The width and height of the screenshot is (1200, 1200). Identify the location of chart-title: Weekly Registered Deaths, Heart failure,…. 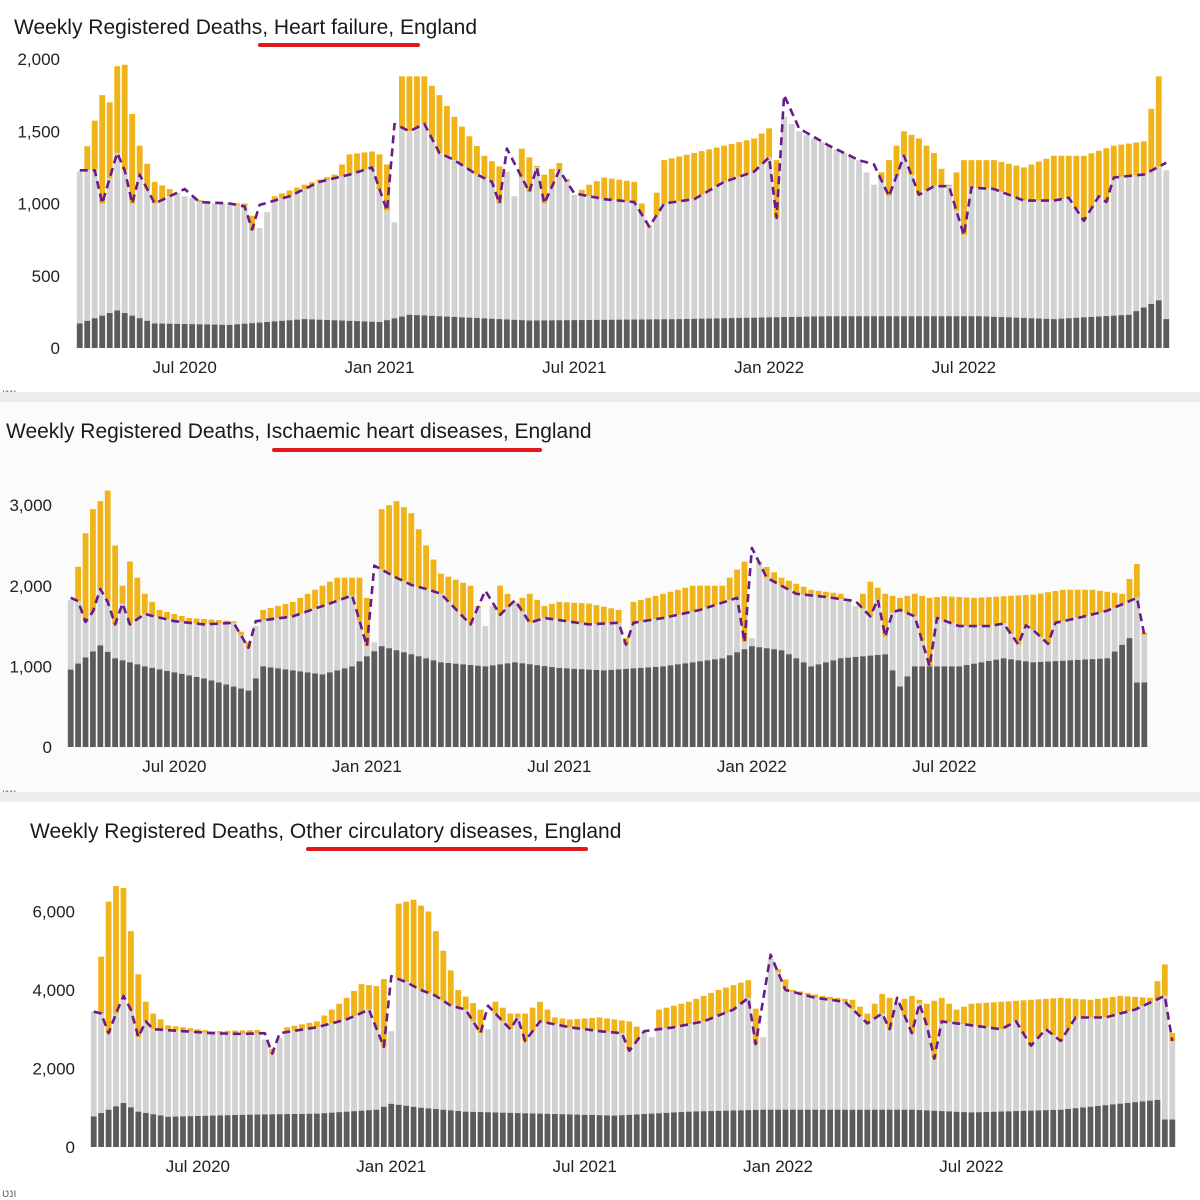
(245, 28).